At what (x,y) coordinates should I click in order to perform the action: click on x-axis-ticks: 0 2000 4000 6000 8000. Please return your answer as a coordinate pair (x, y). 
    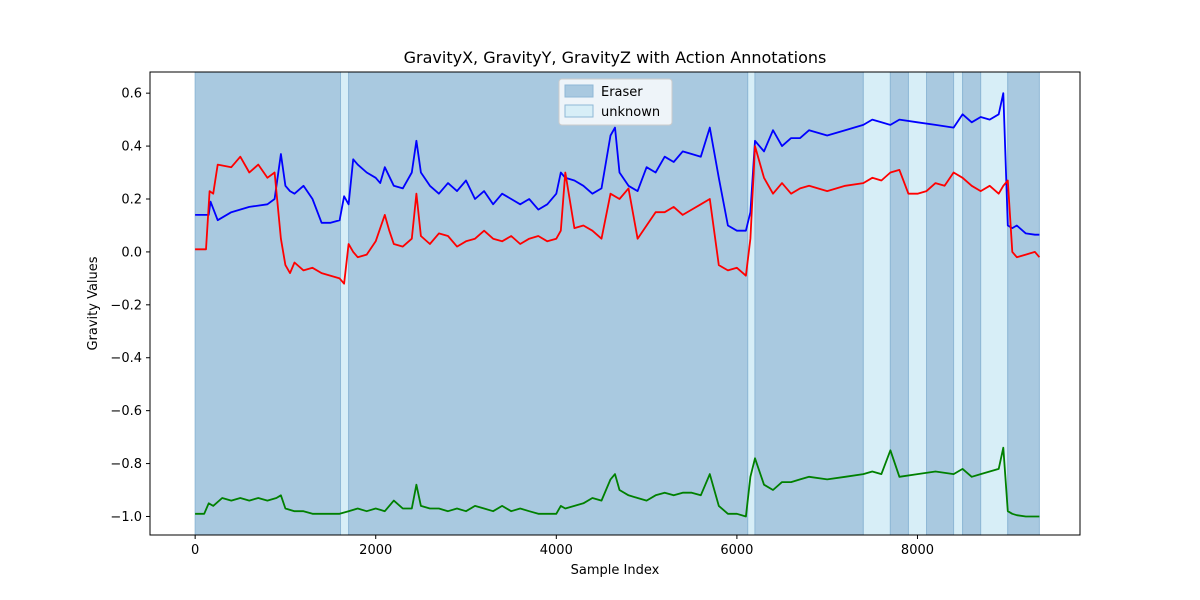
    Looking at the image, I should click on (562, 546).